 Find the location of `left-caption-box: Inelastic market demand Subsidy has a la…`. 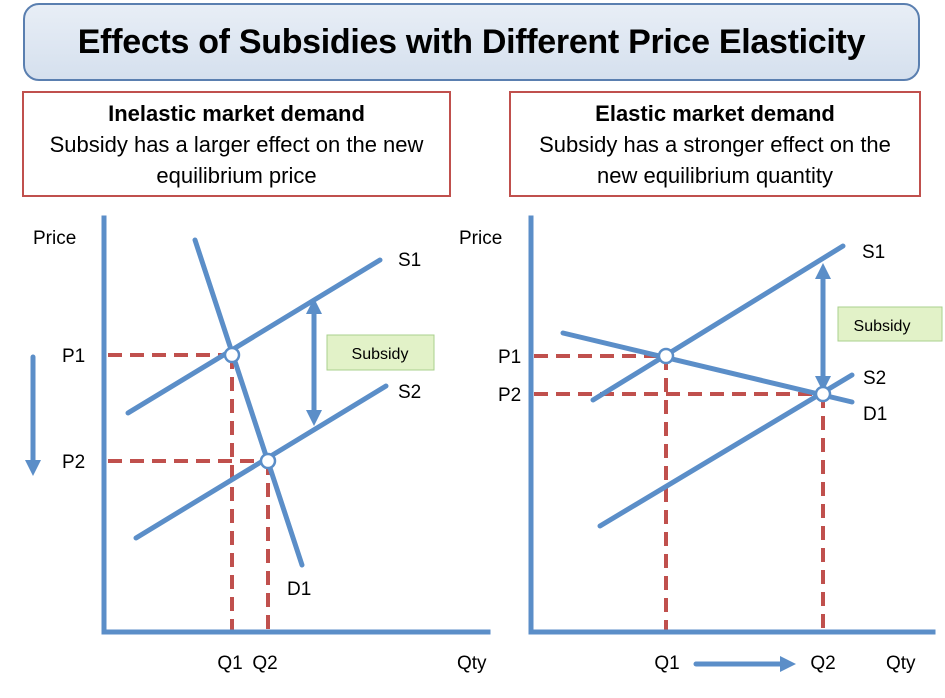

left-caption-box: Inelastic market demand Subsidy has a la… is located at coordinates (236, 144).